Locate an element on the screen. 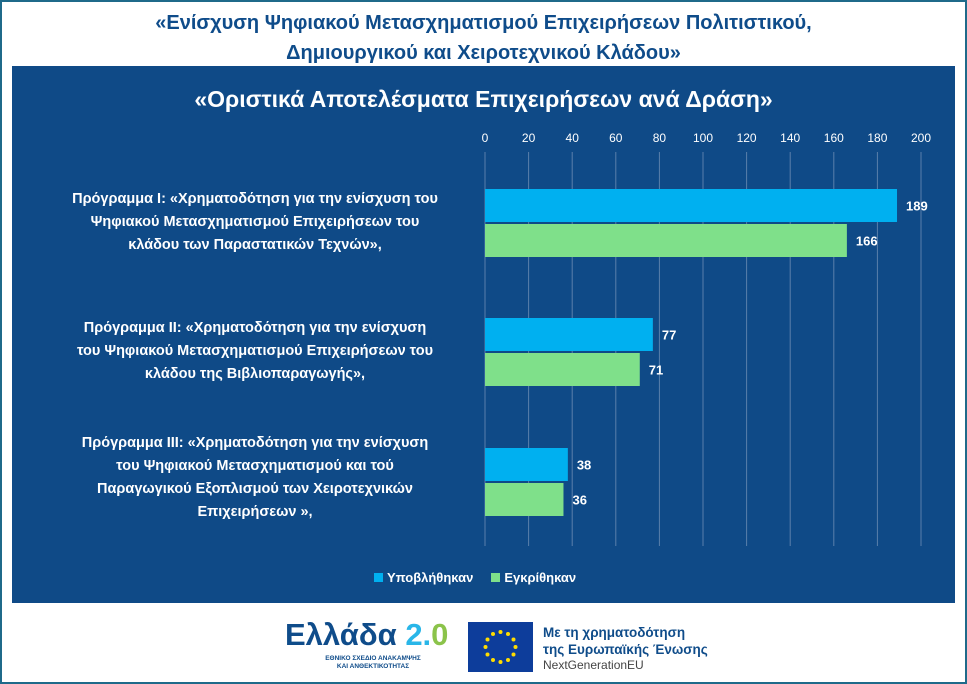 This screenshot has width=967, height=684. category-label-line: του Ψηφιακού Μετασχηματισμού και τού is located at coordinates (255, 466).